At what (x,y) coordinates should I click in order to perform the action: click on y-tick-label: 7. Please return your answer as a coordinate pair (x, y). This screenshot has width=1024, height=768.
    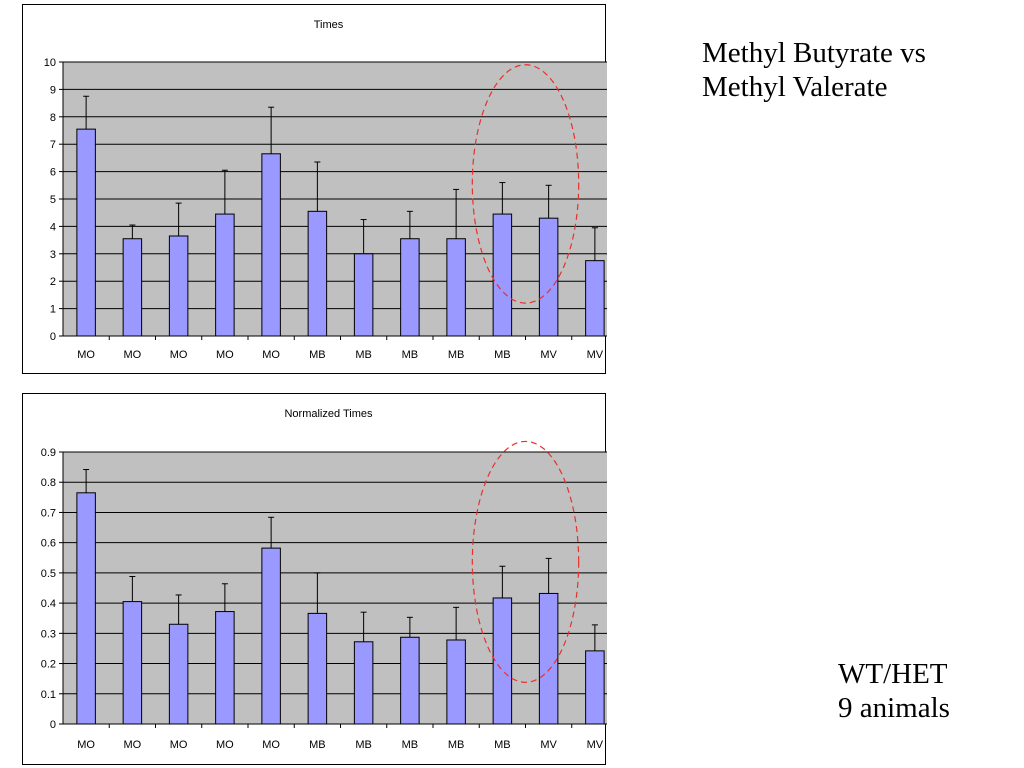
    Looking at the image, I should click on (53, 145).